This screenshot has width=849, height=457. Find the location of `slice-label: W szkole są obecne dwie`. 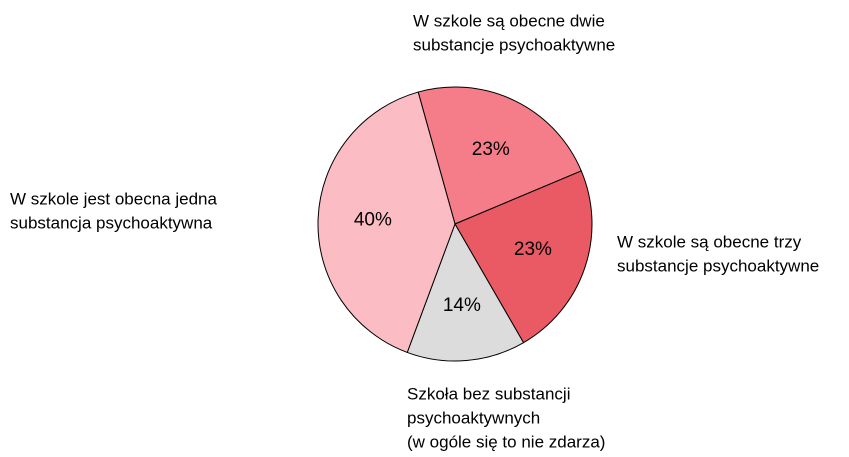

slice-label: W szkole są obecne dwie is located at coordinates (509, 20).